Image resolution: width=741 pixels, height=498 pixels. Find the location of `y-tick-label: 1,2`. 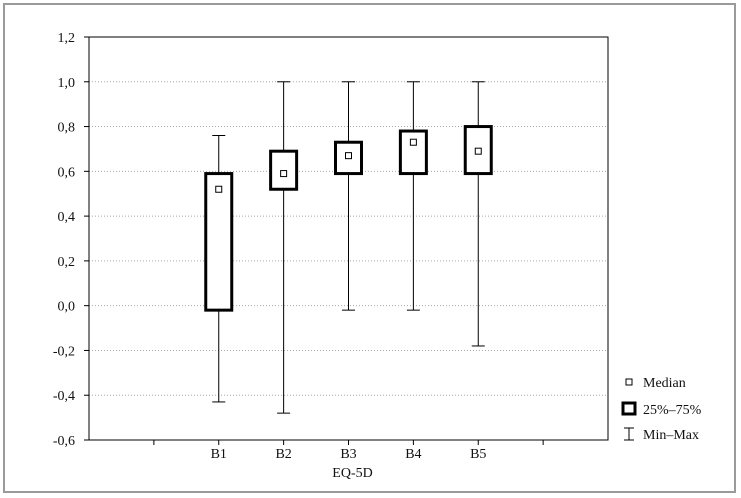

y-tick-label: 1,2 is located at coordinates (67, 38).